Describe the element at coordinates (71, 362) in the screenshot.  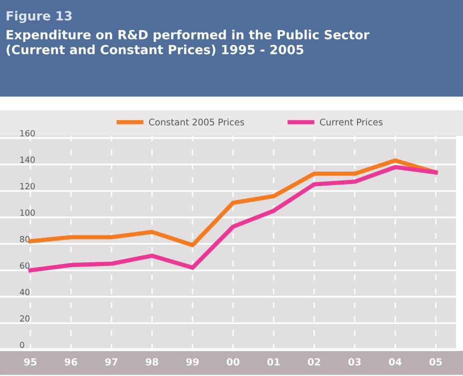
I see `x-tick-label: 96` at that location.